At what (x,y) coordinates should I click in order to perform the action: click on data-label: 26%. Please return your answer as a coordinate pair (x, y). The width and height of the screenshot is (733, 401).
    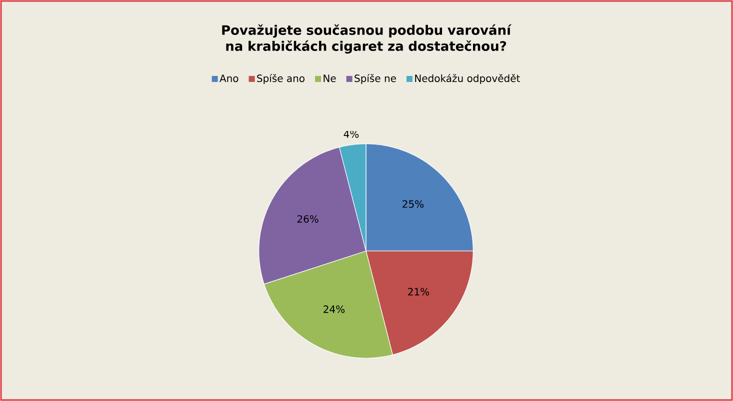
    Looking at the image, I should click on (307, 219).